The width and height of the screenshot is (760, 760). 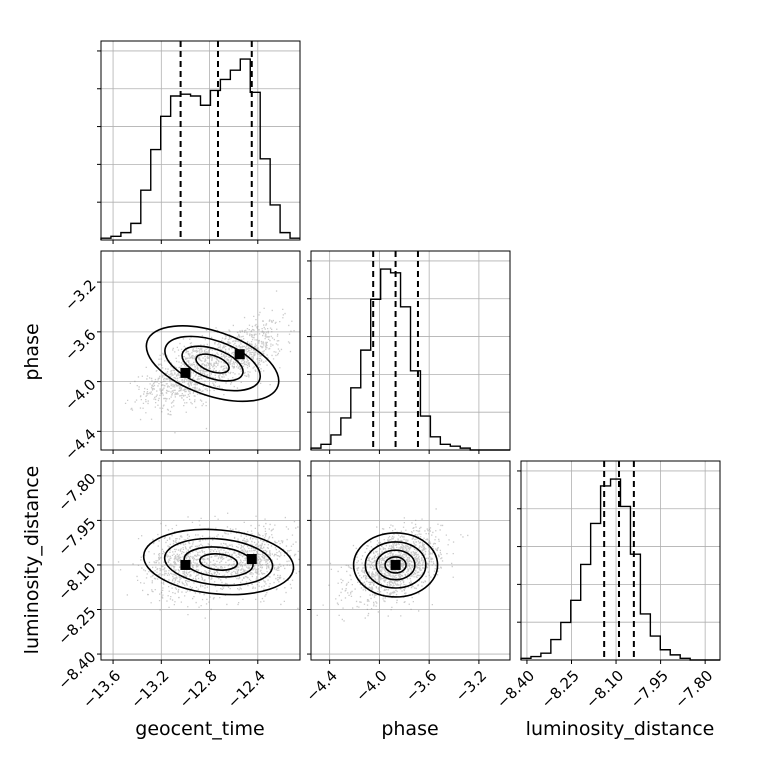 I want to click on hist-luminosity_distance-frame, so click(x=620, y=560).